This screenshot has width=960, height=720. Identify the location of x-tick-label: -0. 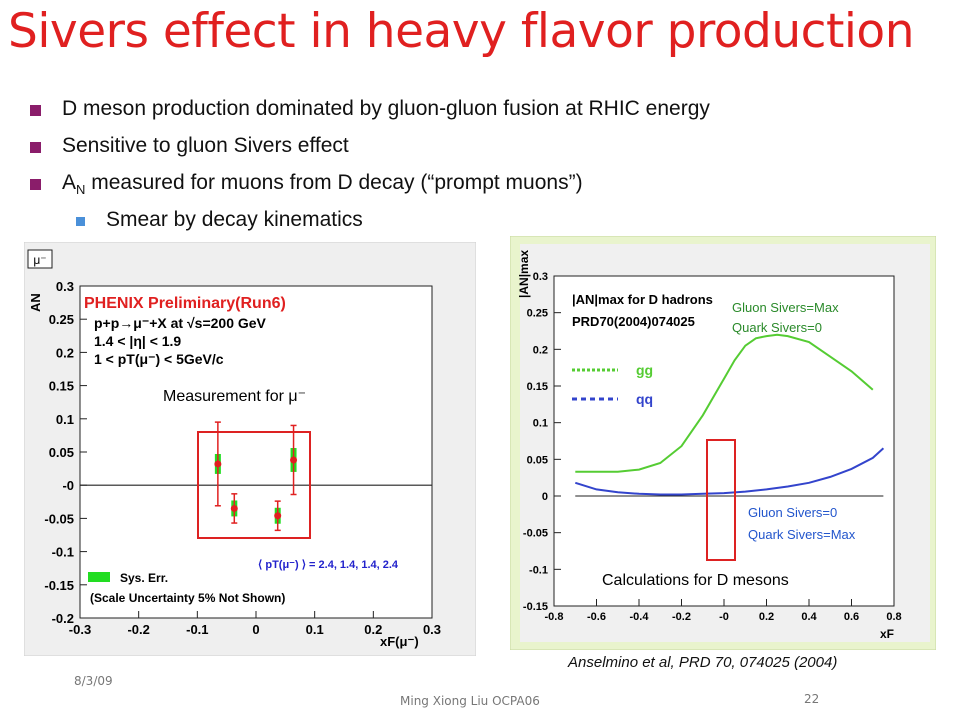
(724, 617).